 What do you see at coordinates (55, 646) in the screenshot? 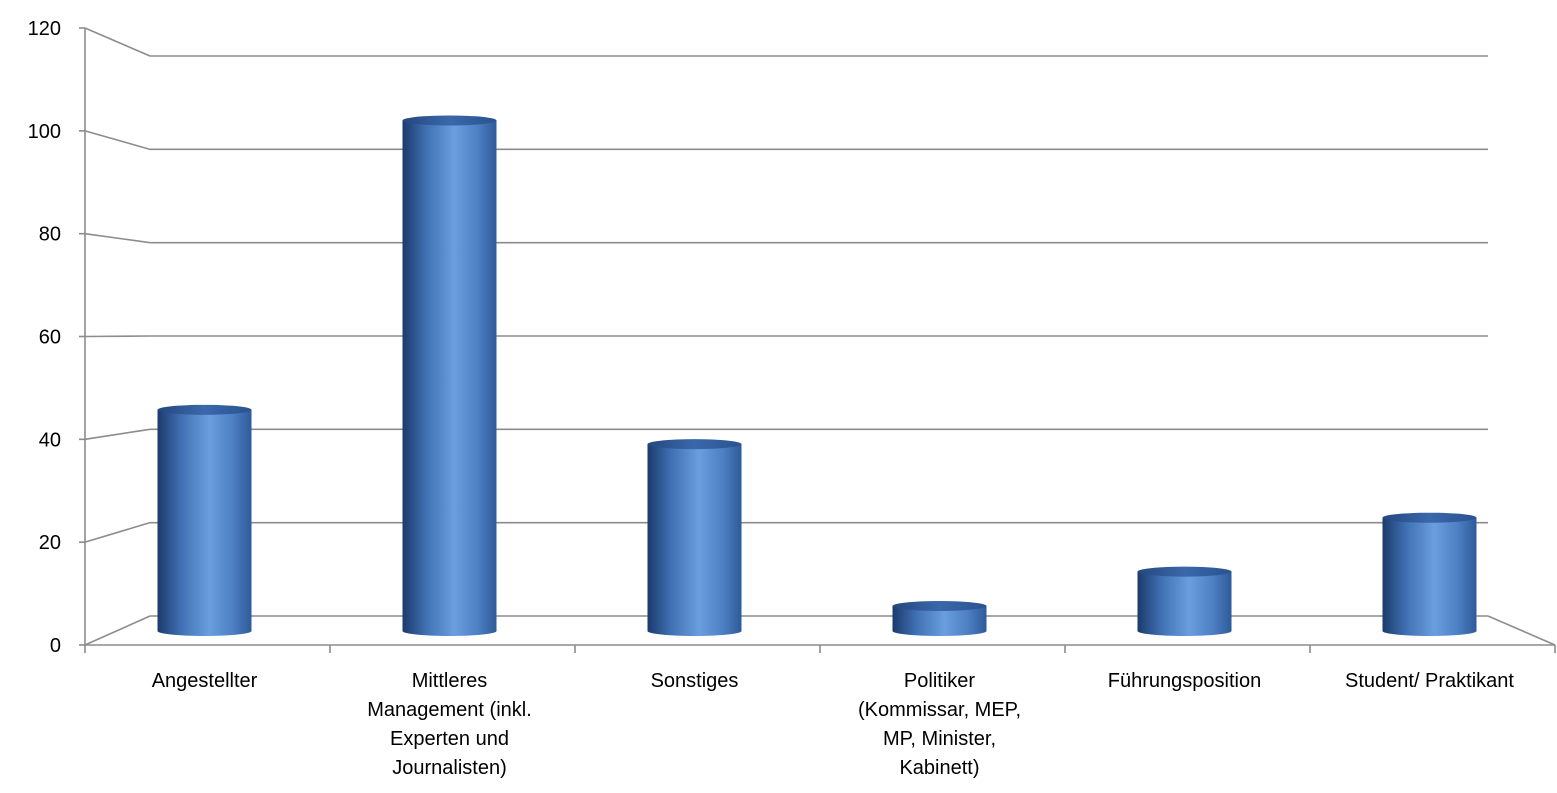
I see `y-tick-label: 0` at bounding box center [55, 646].